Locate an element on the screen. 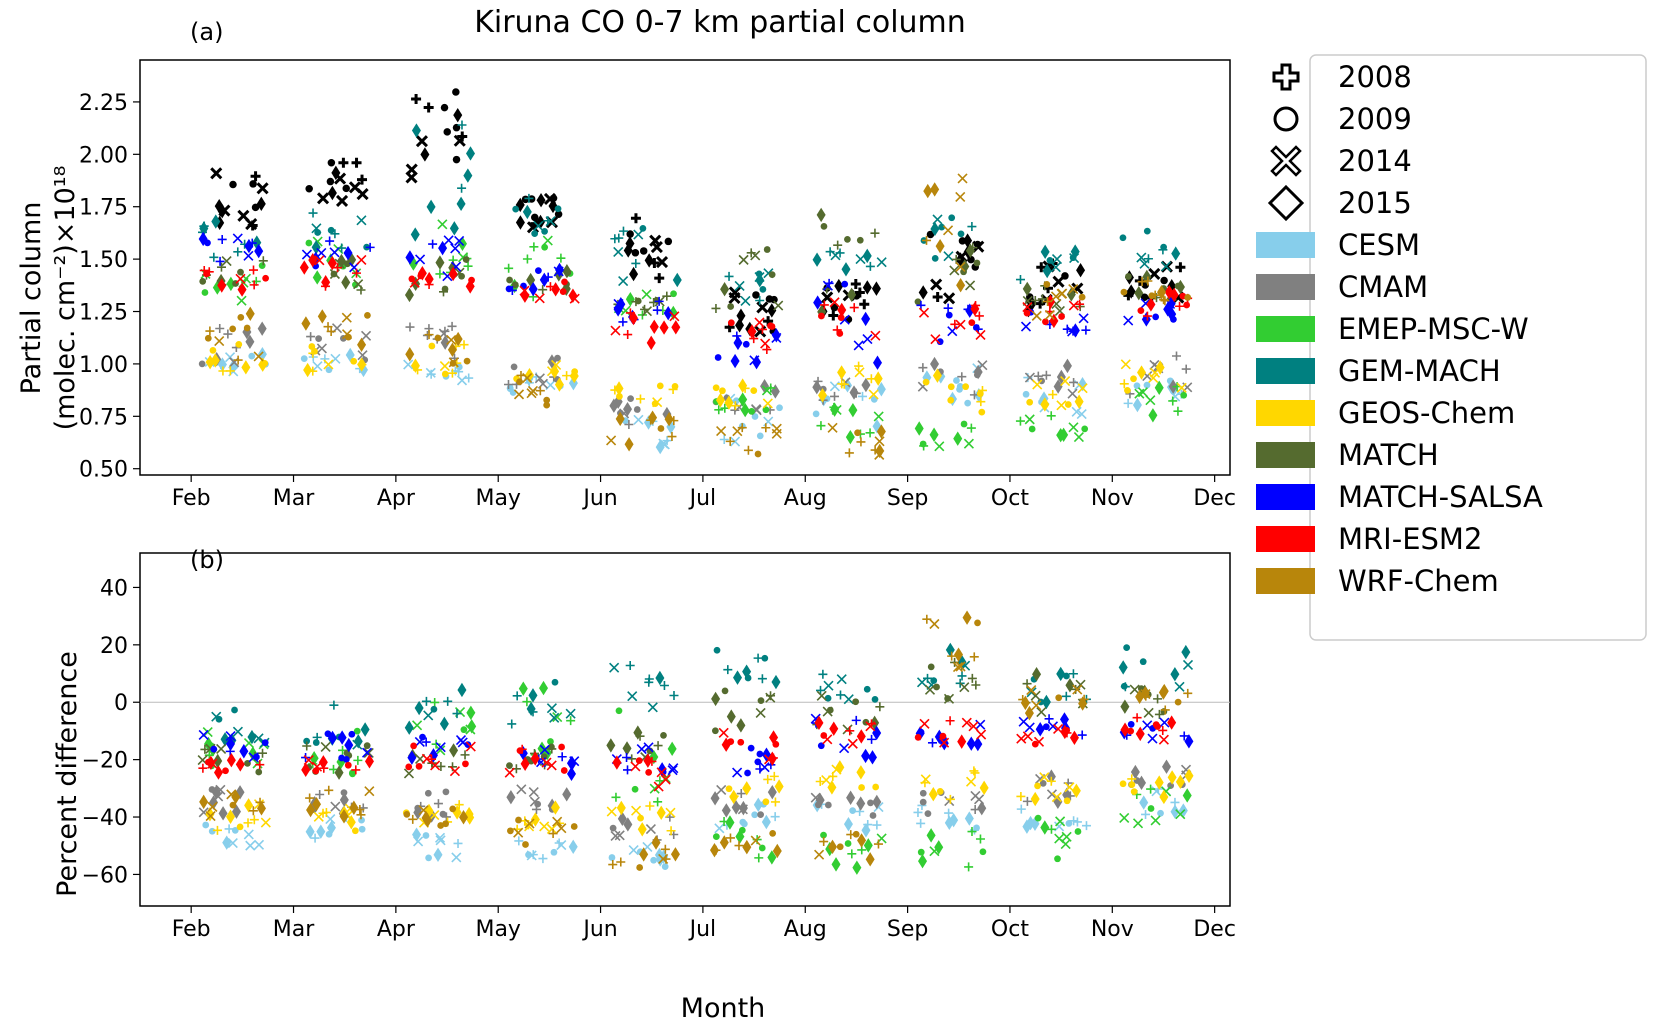 The image size is (1656, 1032). panel-a-xtick-label: Nov is located at coordinates (1112, 498).